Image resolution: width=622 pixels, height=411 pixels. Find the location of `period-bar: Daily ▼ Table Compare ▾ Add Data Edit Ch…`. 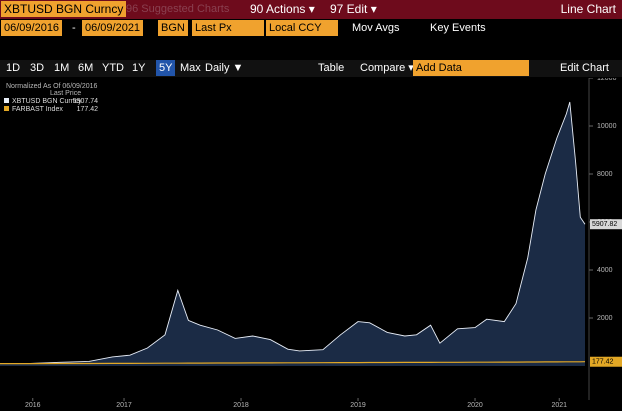

period-bar: Daily ▼ Table Compare ▾ Add Data Edit Ch… is located at coordinates (311, 68).